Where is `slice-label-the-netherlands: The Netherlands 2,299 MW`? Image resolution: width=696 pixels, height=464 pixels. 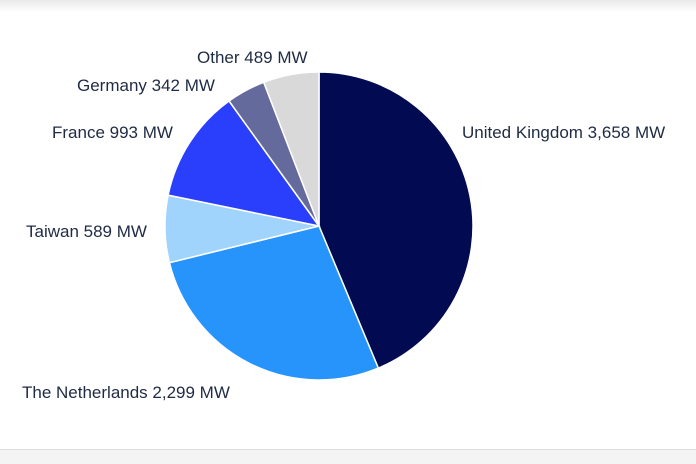 slice-label-the-netherlands: The Netherlands 2,299 MW is located at coordinates (126, 392).